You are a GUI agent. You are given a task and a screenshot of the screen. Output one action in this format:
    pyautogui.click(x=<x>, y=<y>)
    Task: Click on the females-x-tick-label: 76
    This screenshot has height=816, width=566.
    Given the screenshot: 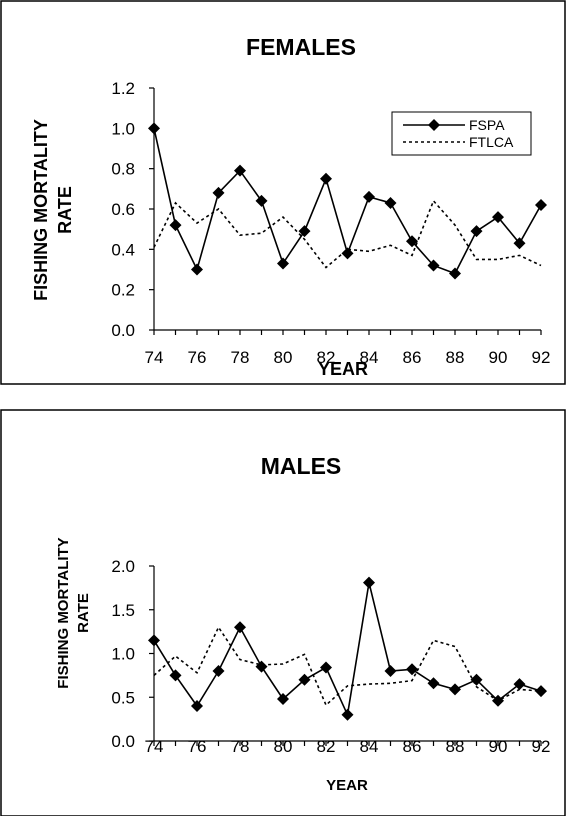 What is the action you would take?
    pyautogui.click(x=197, y=357)
    